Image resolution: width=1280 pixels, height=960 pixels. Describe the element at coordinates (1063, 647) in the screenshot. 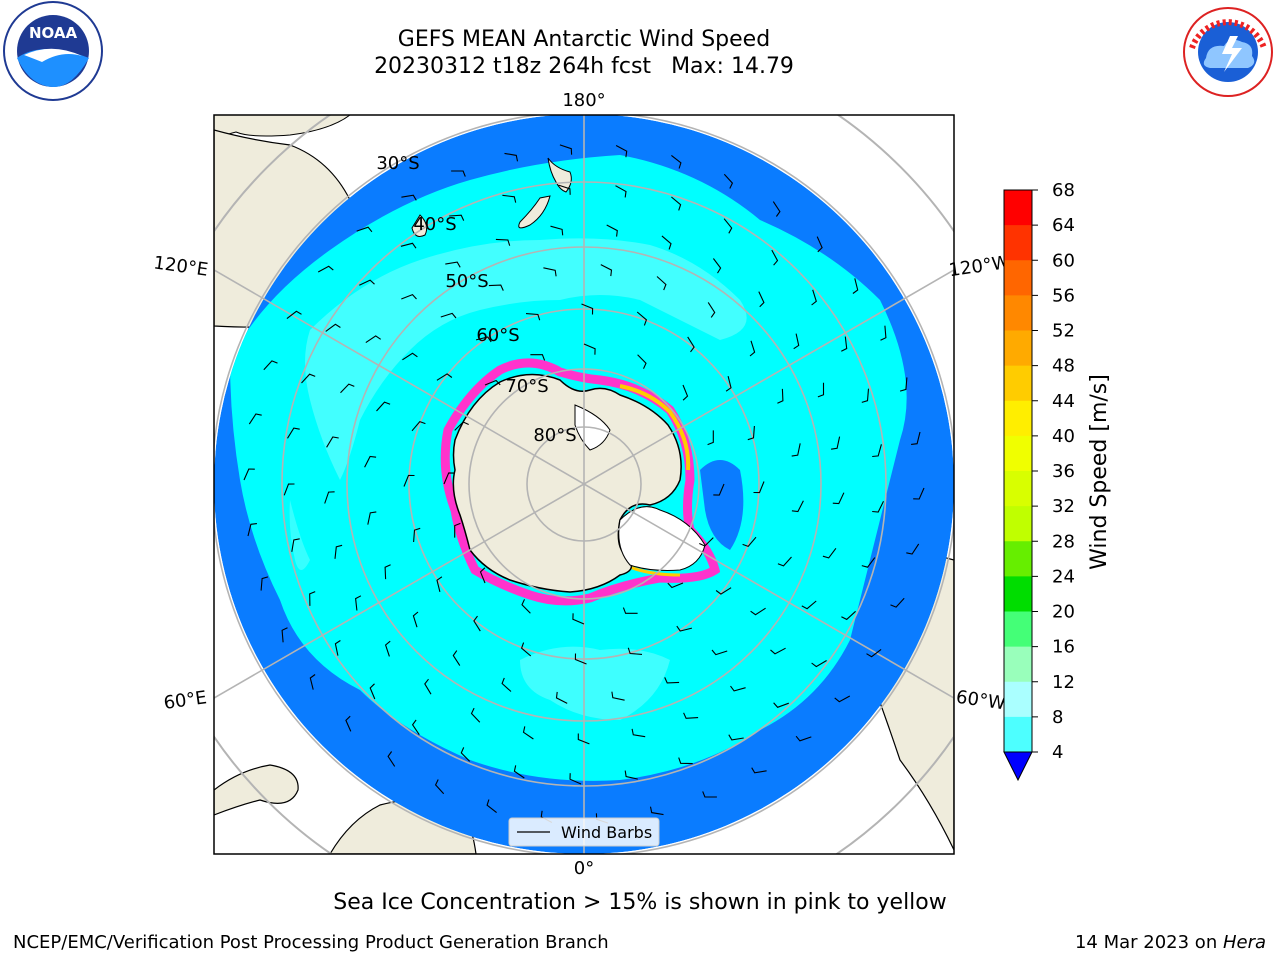

I see `colorbar-tick-label: 16` at that location.